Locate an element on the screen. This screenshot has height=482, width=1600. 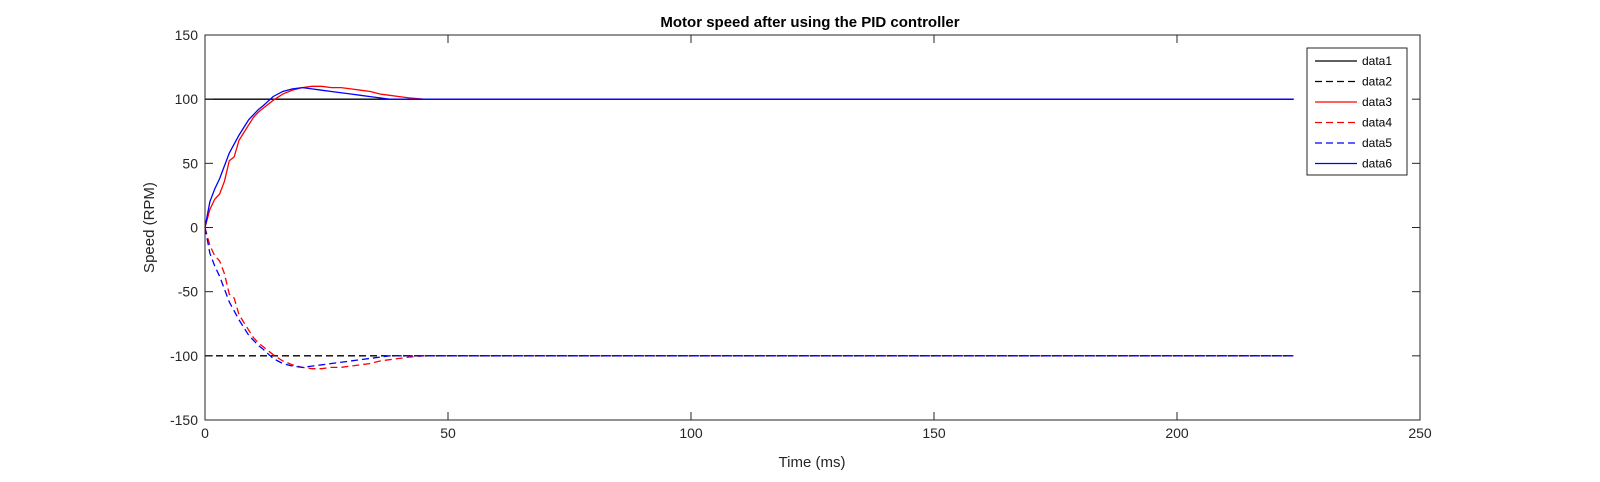
x-tick-label: 200 is located at coordinates (1177, 433).